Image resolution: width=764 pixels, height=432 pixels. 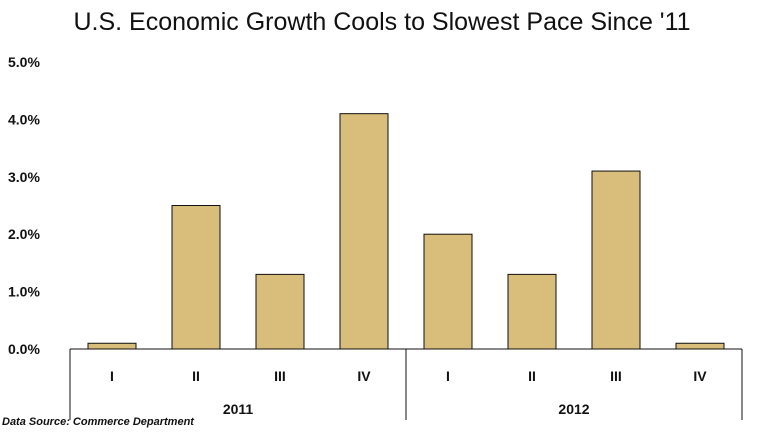 What do you see at coordinates (24, 62) in the screenshot?
I see `y-tick-label: 5.0%` at bounding box center [24, 62].